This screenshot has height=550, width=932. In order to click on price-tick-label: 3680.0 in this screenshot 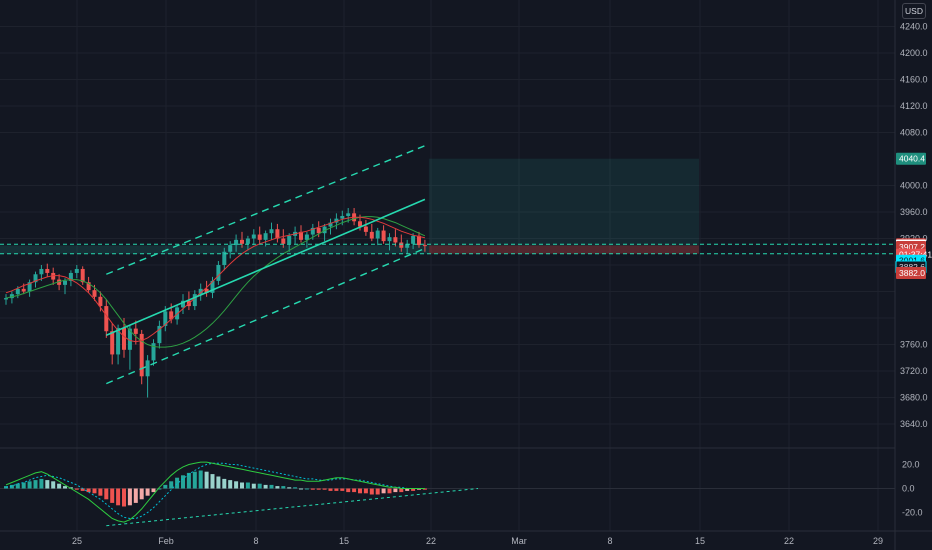, I will do `click(914, 398)`.